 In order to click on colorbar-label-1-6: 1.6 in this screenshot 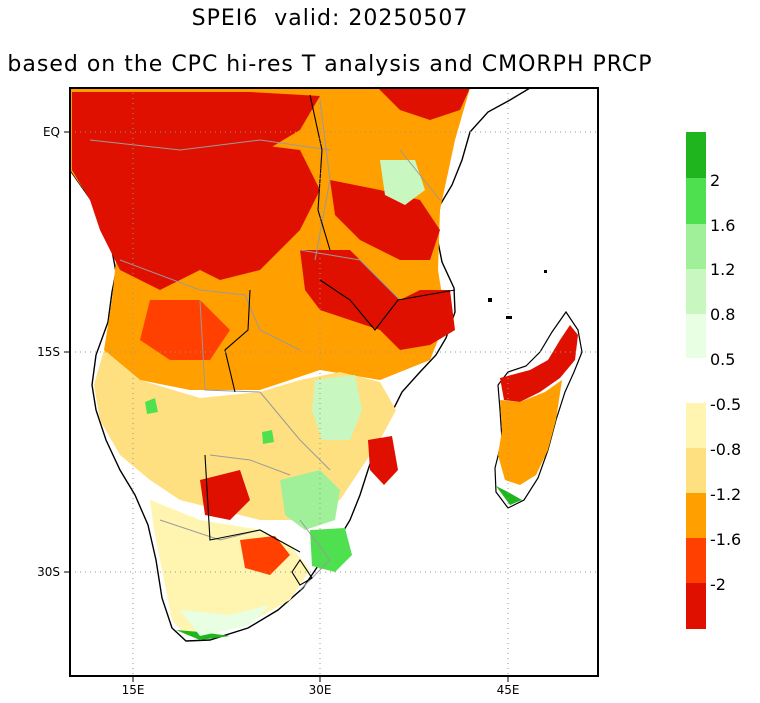, I will do `click(722, 225)`.